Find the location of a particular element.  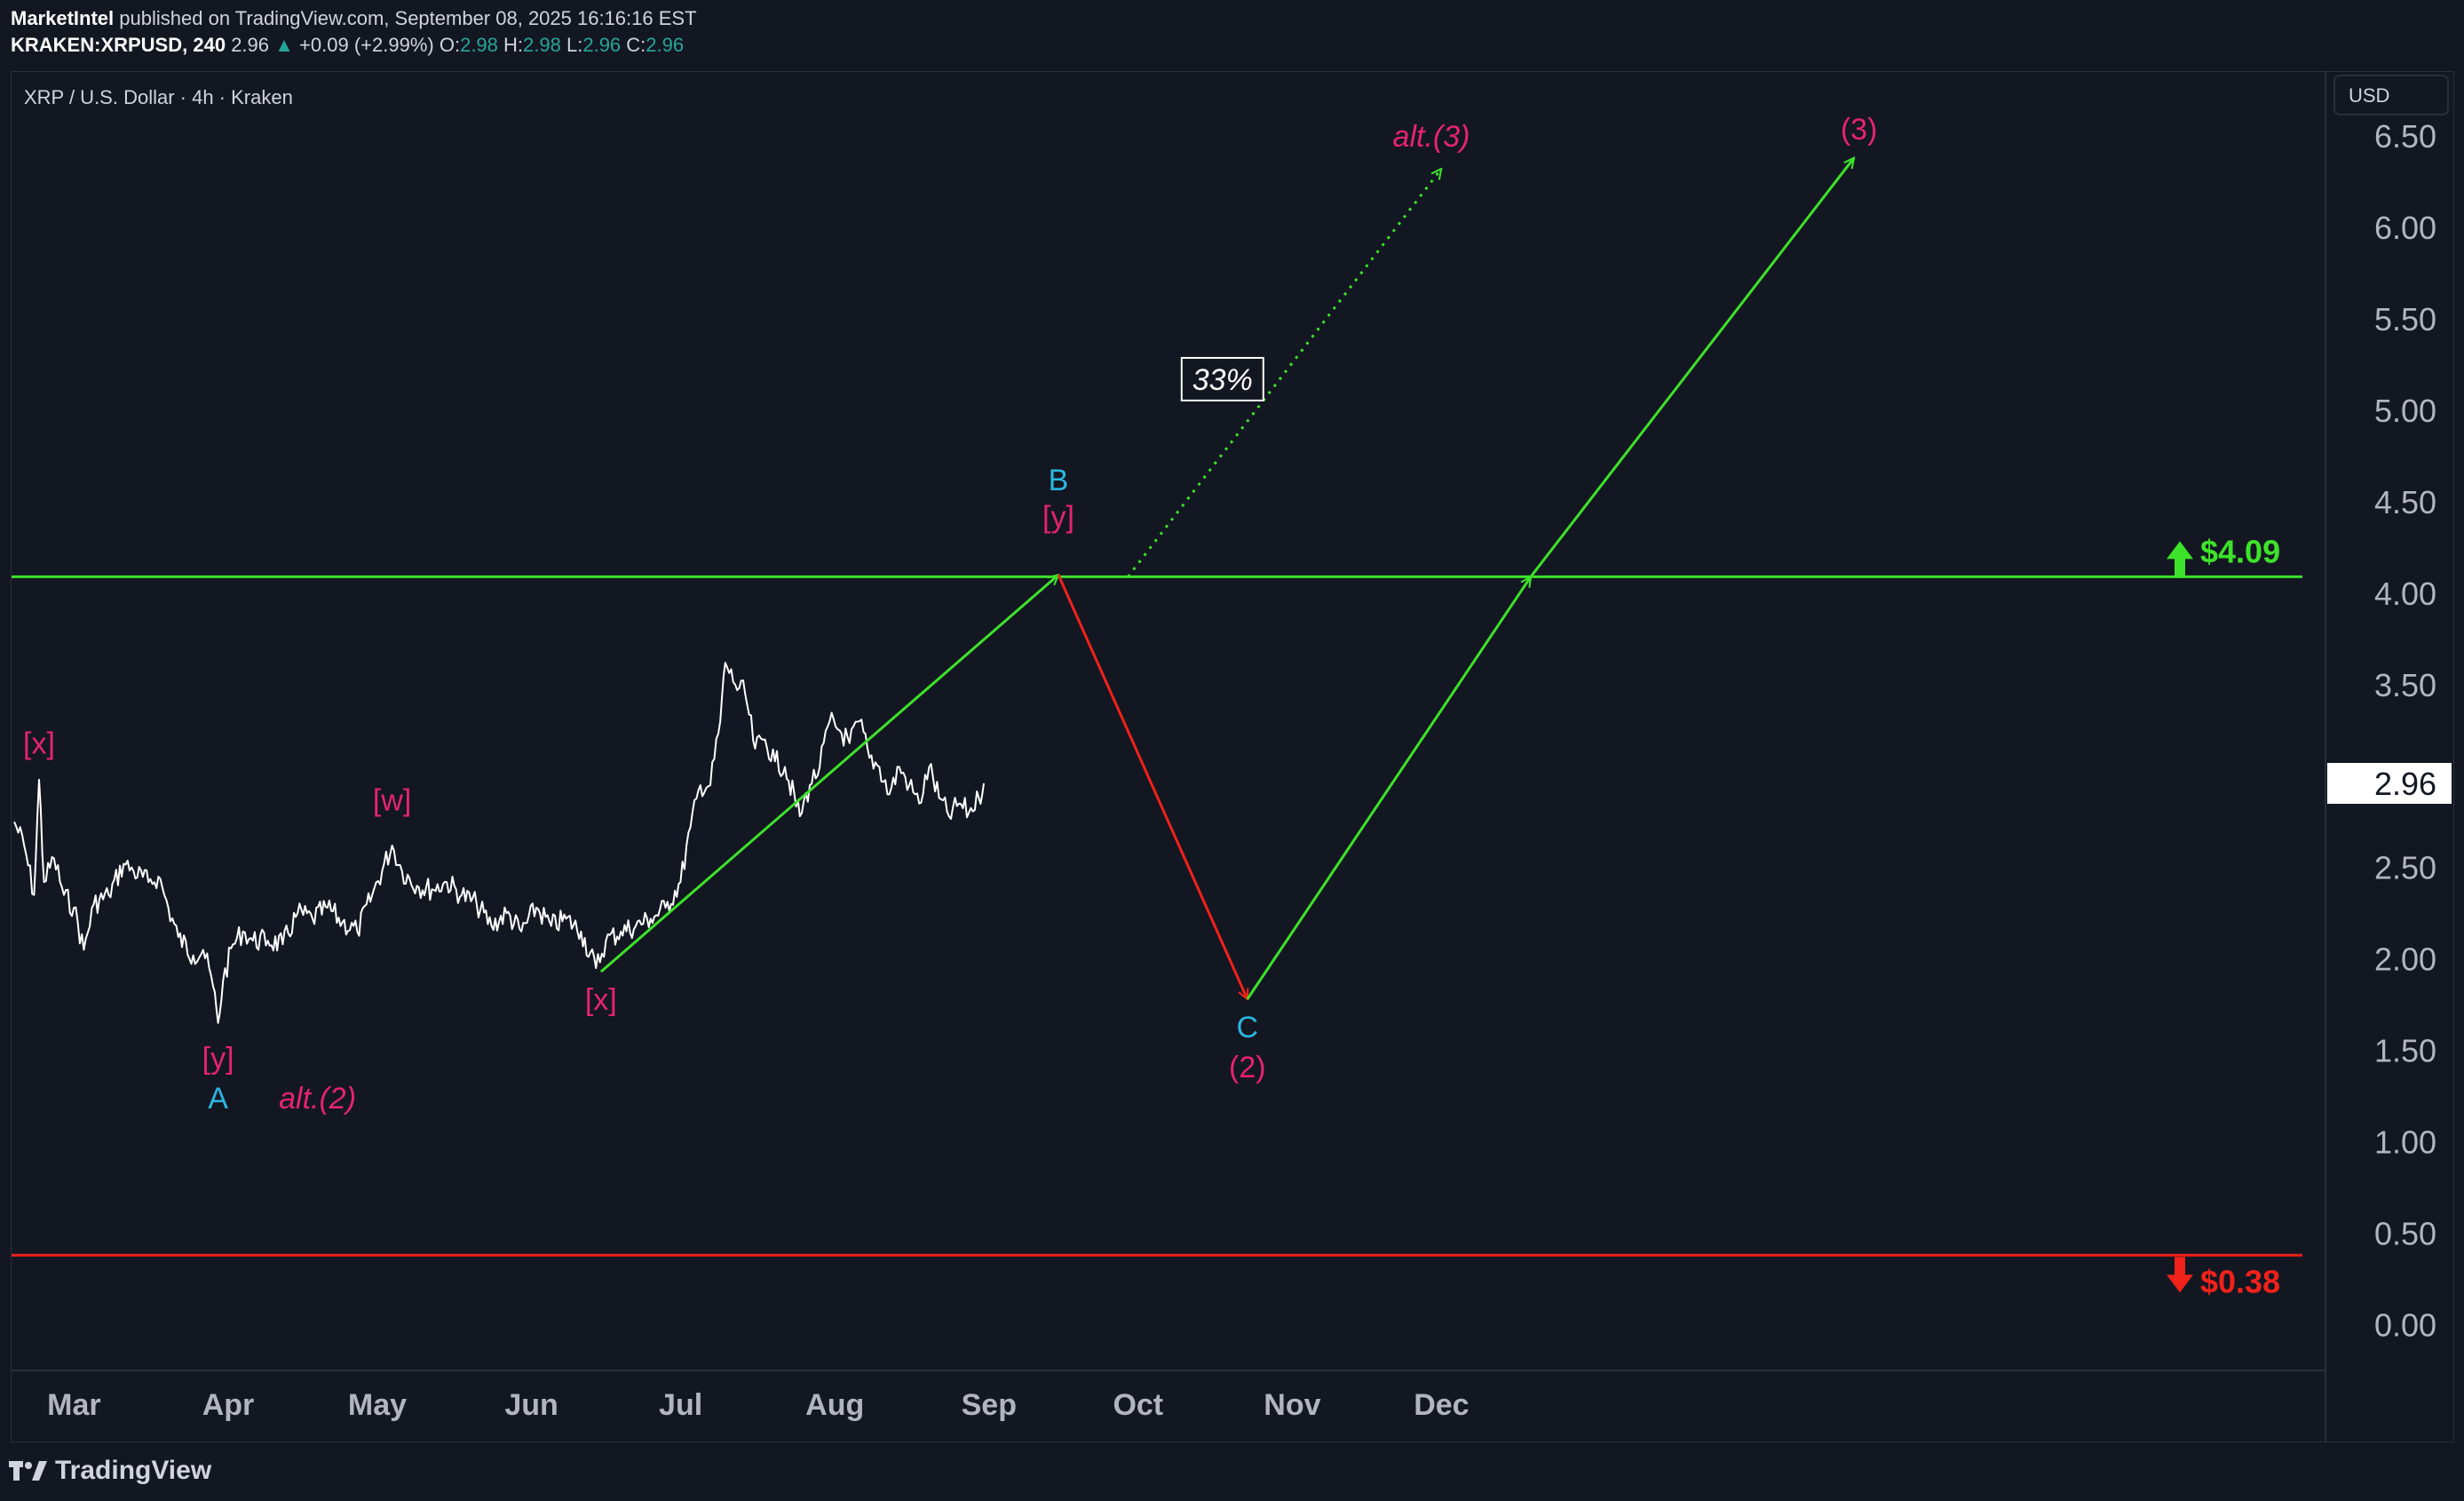

wave-label: A is located at coordinates (218, 1099).